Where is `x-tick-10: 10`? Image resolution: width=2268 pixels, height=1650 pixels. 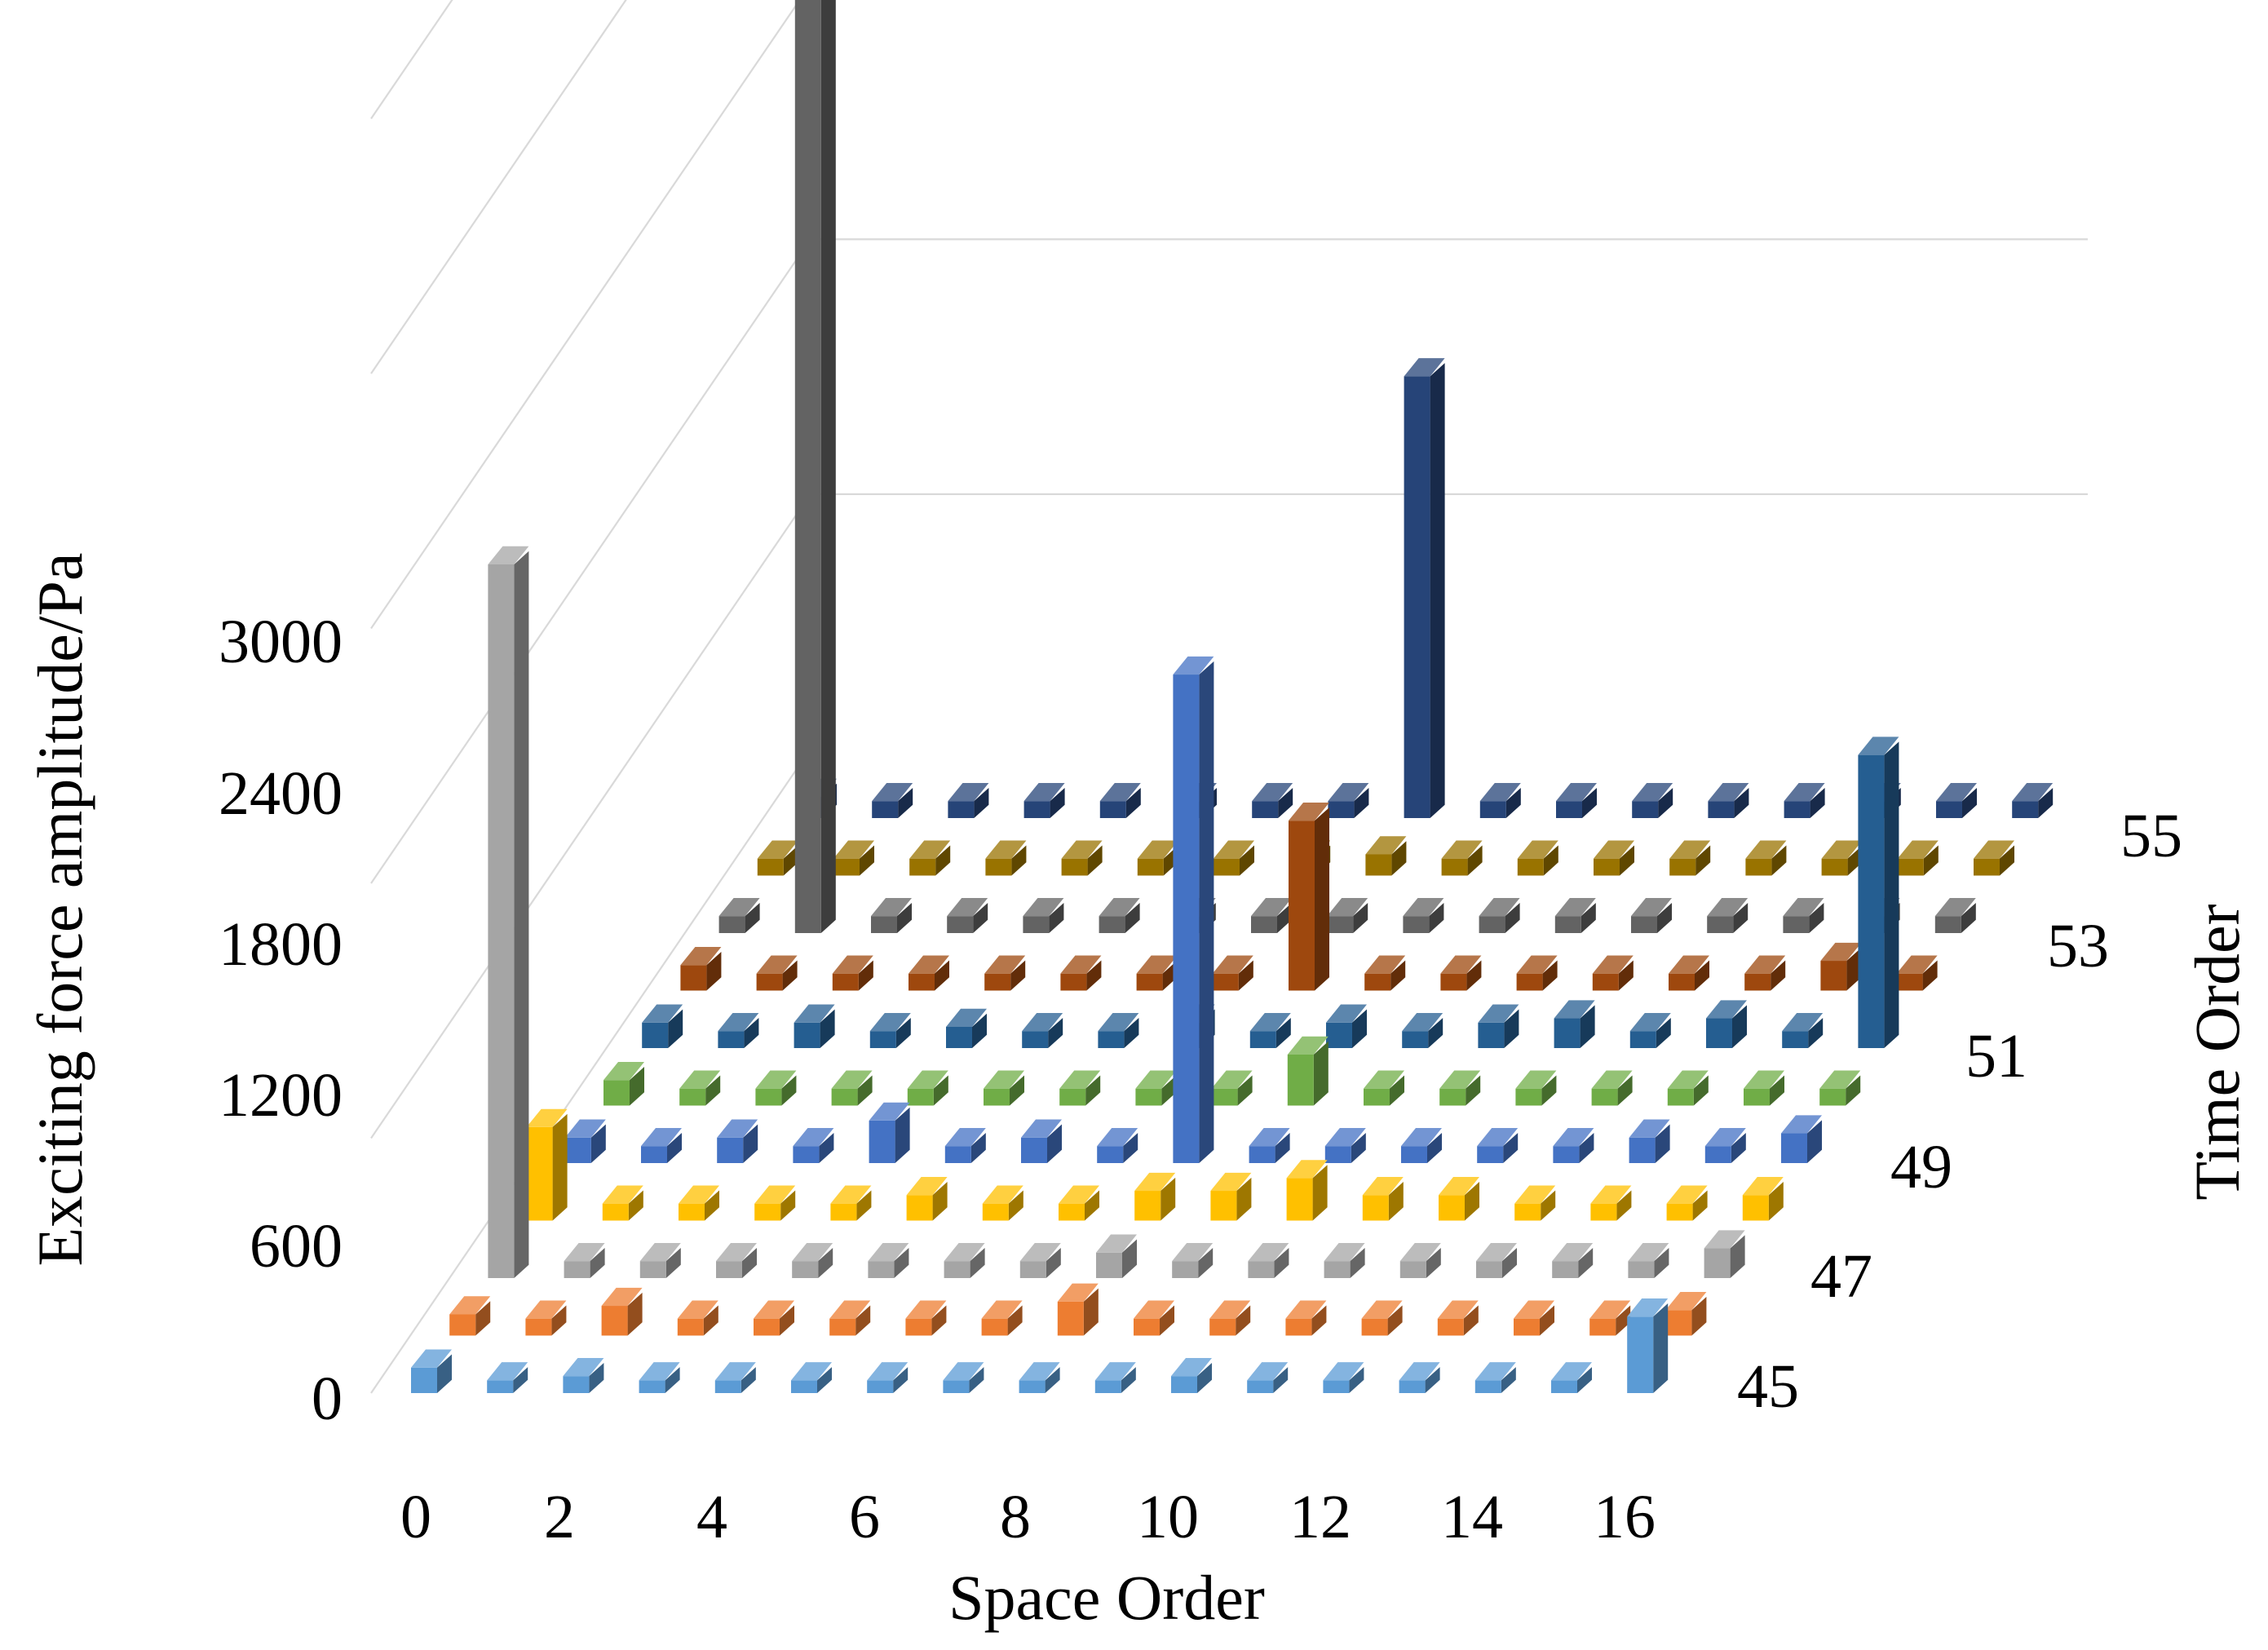 x-tick-10: 10 is located at coordinates (1168, 1517).